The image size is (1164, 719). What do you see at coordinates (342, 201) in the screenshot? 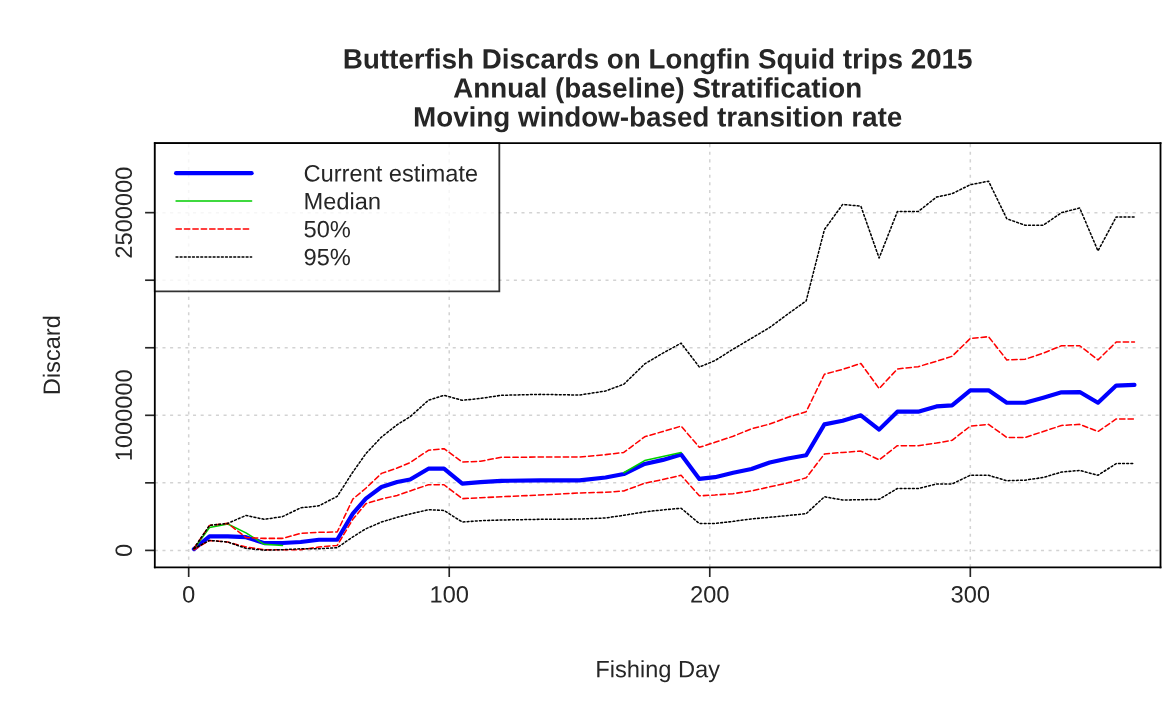
I see `legend-label: Median` at bounding box center [342, 201].